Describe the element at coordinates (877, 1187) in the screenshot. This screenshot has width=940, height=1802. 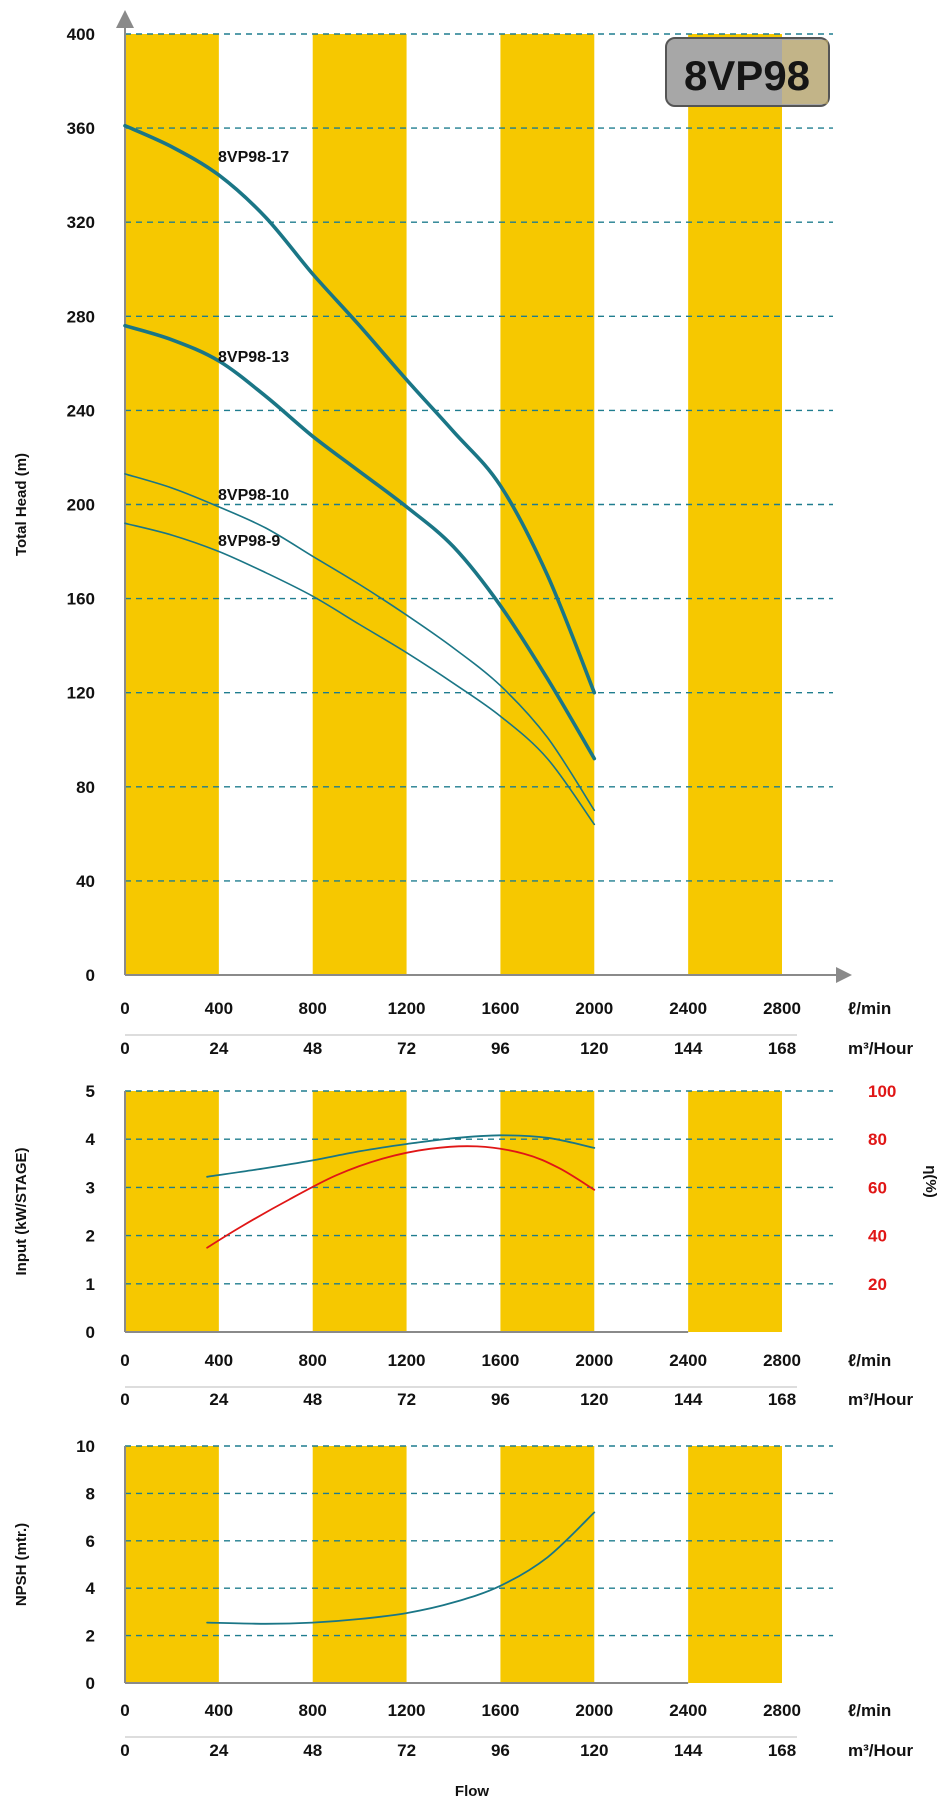
I see `y2-tick-label: 60` at that location.